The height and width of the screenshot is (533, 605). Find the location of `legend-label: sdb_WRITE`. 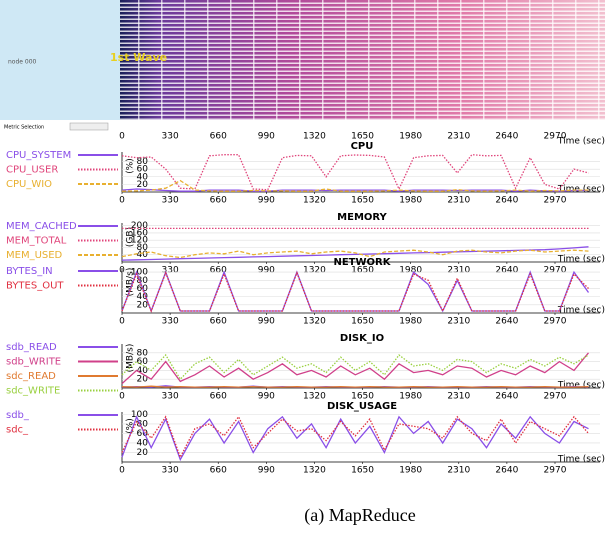

legend-label: sdb_WRITE is located at coordinates (33, 362).